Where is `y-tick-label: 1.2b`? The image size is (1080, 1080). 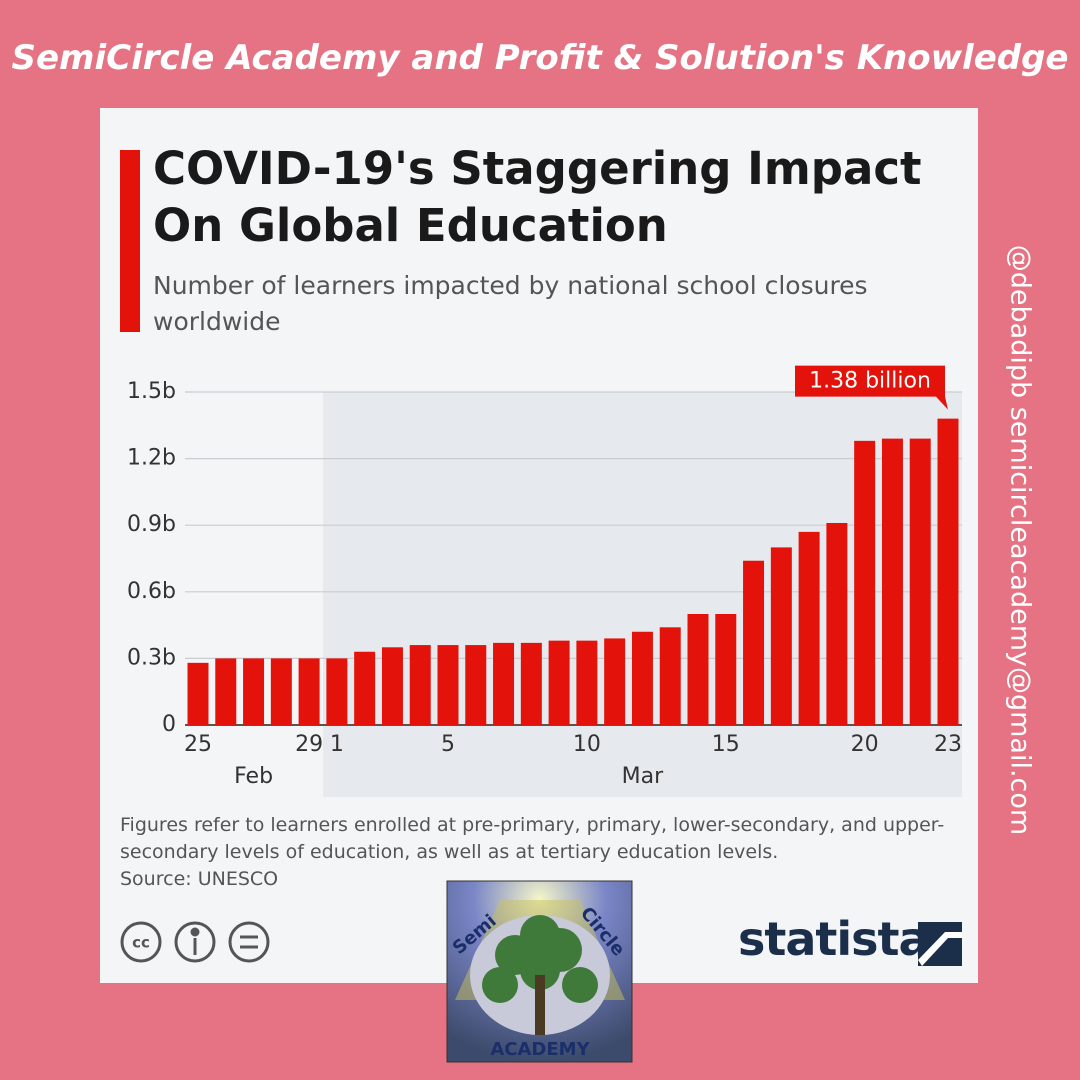 y-tick-label: 1.2b is located at coordinates (151, 458).